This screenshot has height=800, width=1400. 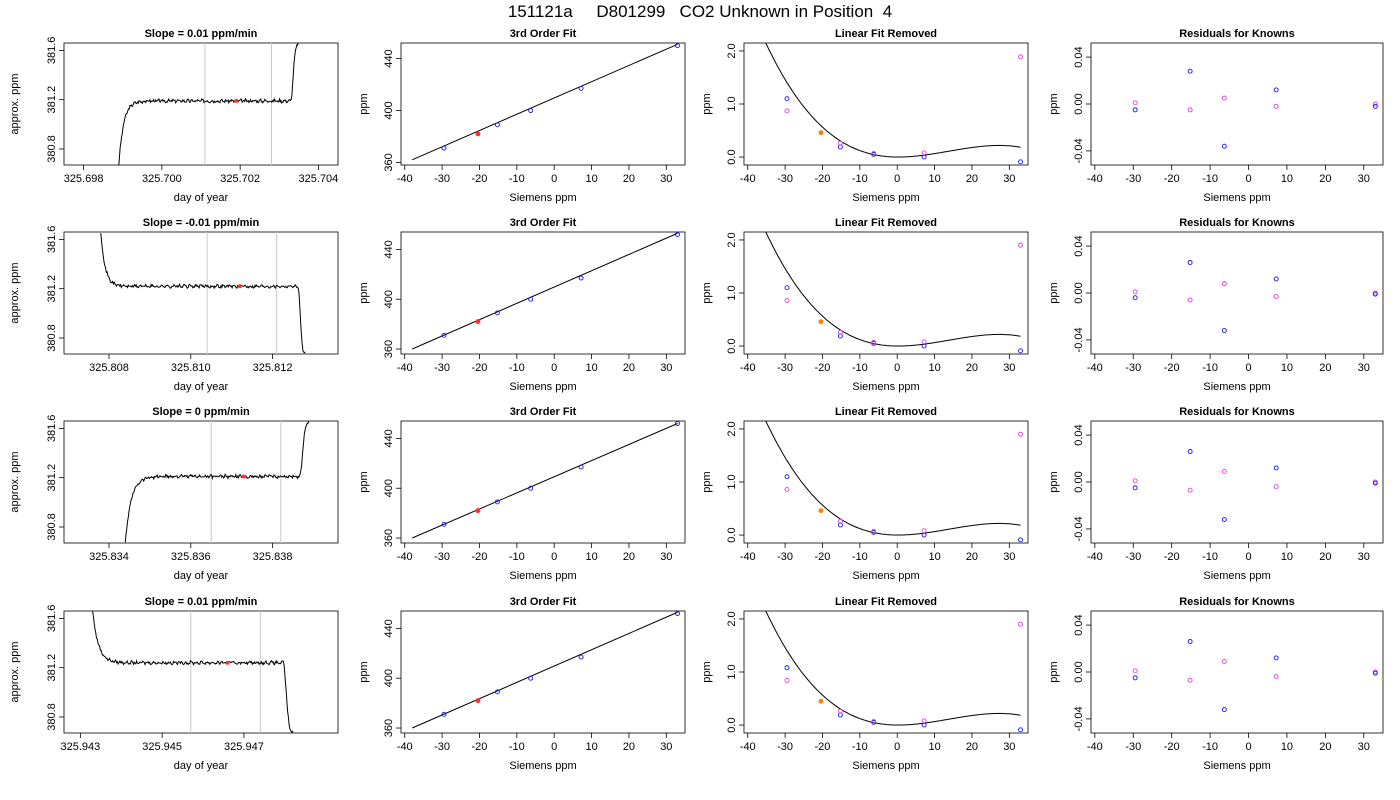 I want to click on panel-1-3-xtick-label: 30, so click(x=1009, y=179).